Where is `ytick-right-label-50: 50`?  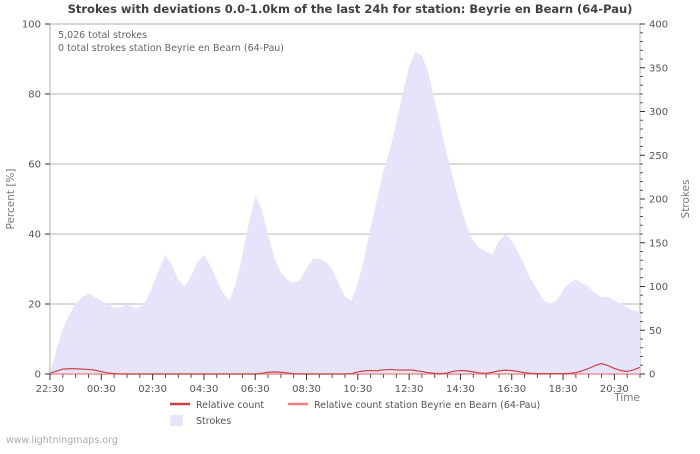
ytick-right-label-50: 50 is located at coordinates (655, 331).